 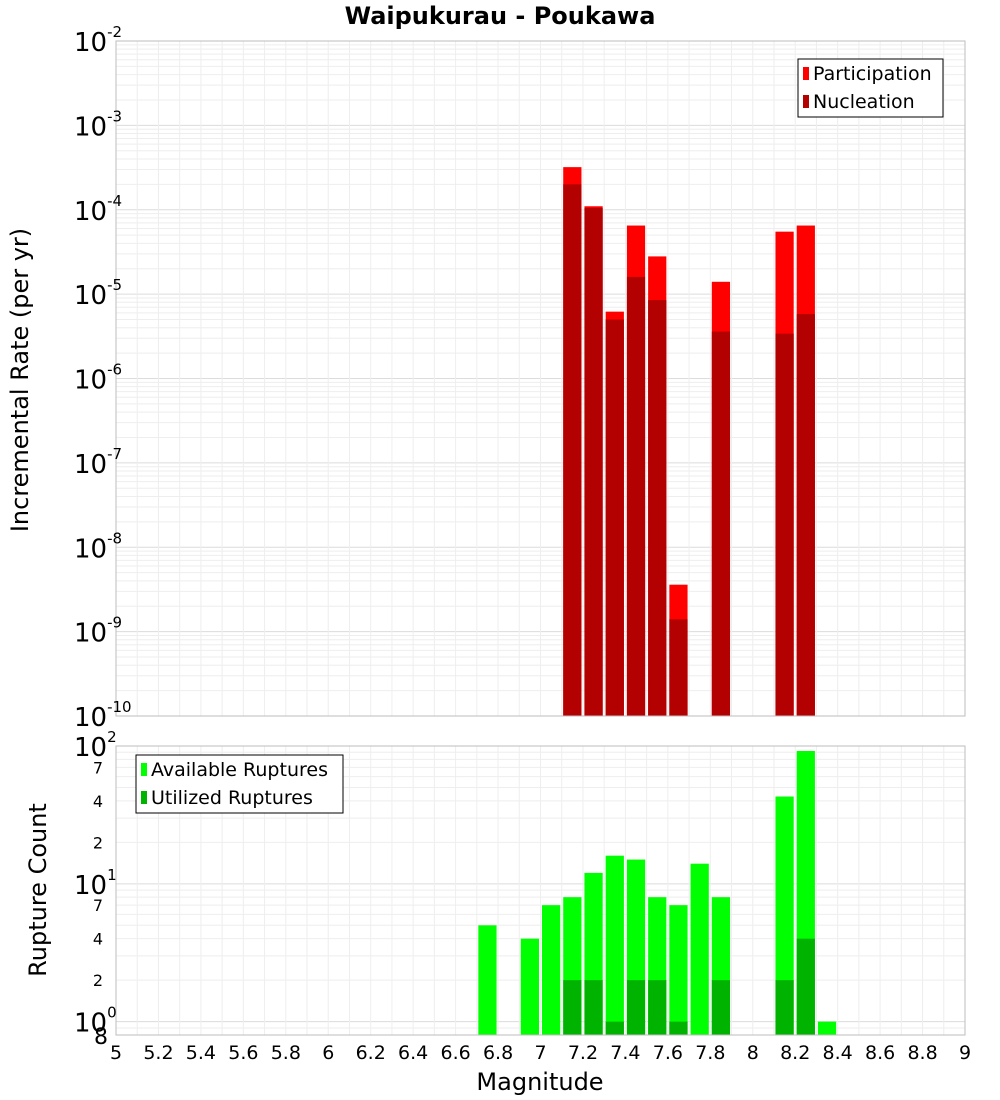 What do you see at coordinates (232, 798) in the screenshot?
I see `legend-label-utilized: Utilized Ruptures` at bounding box center [232, 798].